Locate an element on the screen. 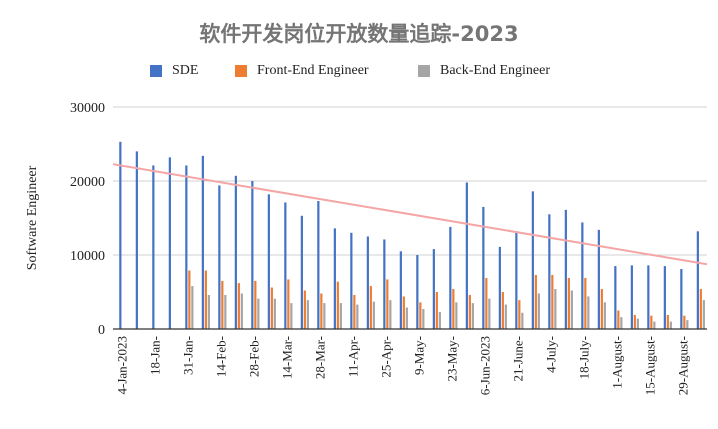 The height and width of the screenshot is (429, 718). legend-item-sde: SDE is located at coordinates (174, 71).